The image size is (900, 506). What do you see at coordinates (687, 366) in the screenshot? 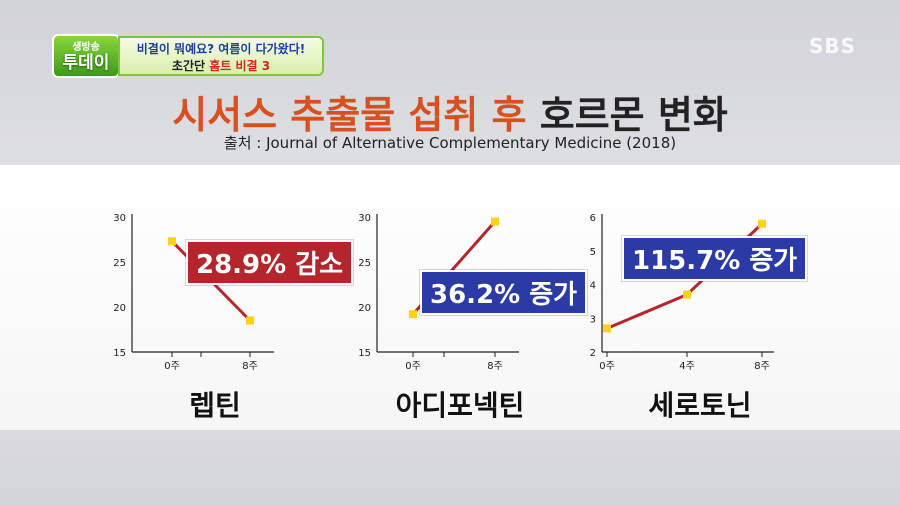
I see `x-tick-label: 4주` at bounding box center [687, 366].